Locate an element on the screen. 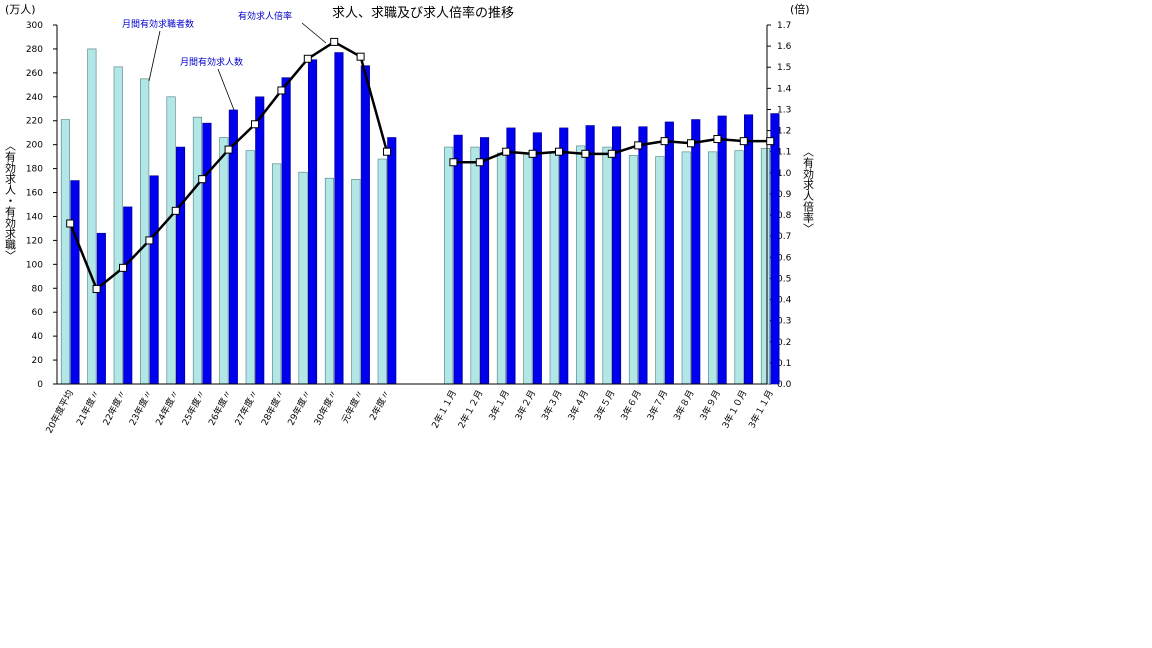 The width and height of the screenshot is (1152, 648). category-label: 3年４月 is located at coordinates (578, 405).